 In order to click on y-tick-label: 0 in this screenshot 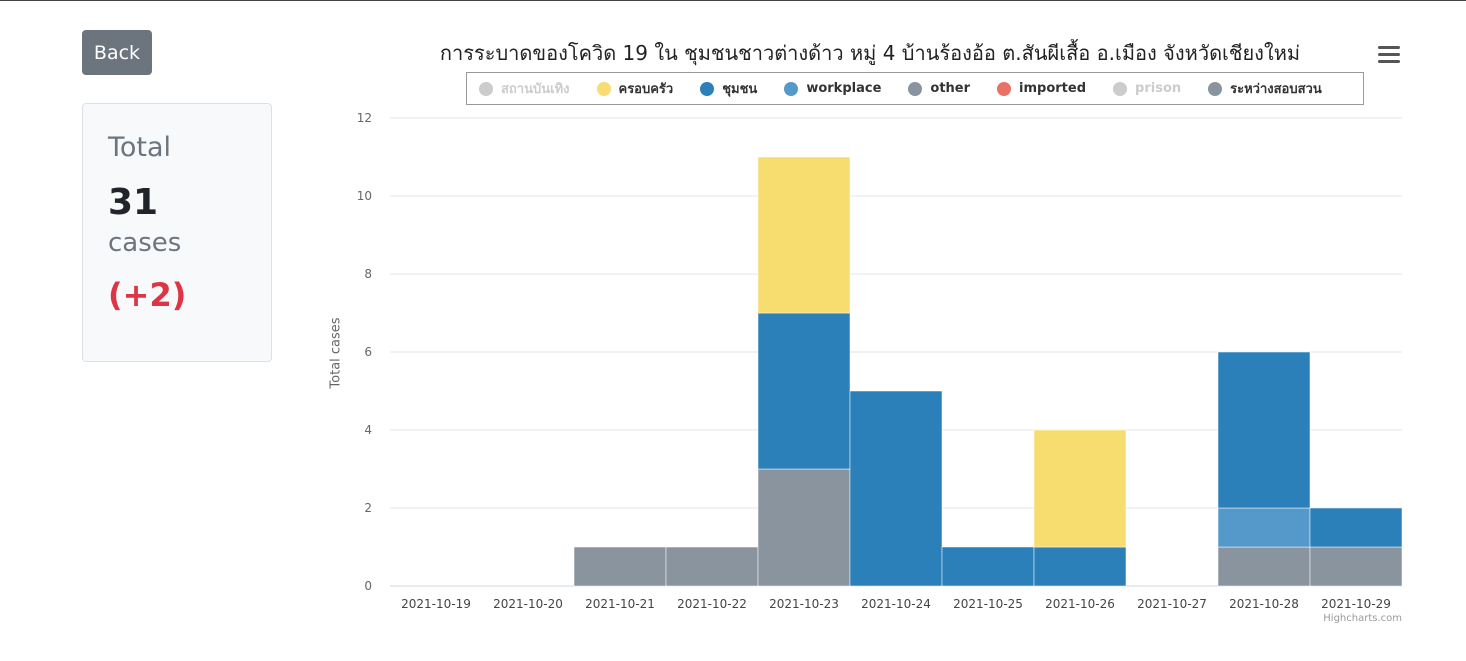, I will do `click(368, 586)`.